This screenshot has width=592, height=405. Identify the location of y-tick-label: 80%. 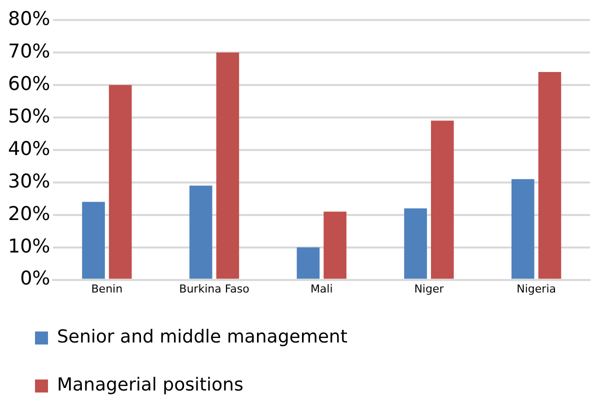
(29, 19).